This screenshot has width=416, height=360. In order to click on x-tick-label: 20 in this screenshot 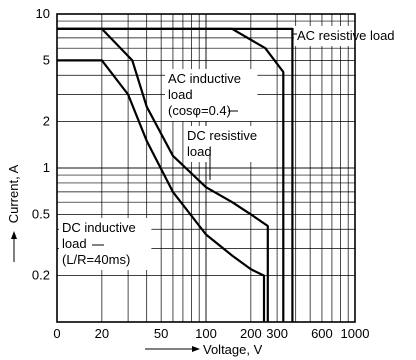, I will do `click(102, 333)`.